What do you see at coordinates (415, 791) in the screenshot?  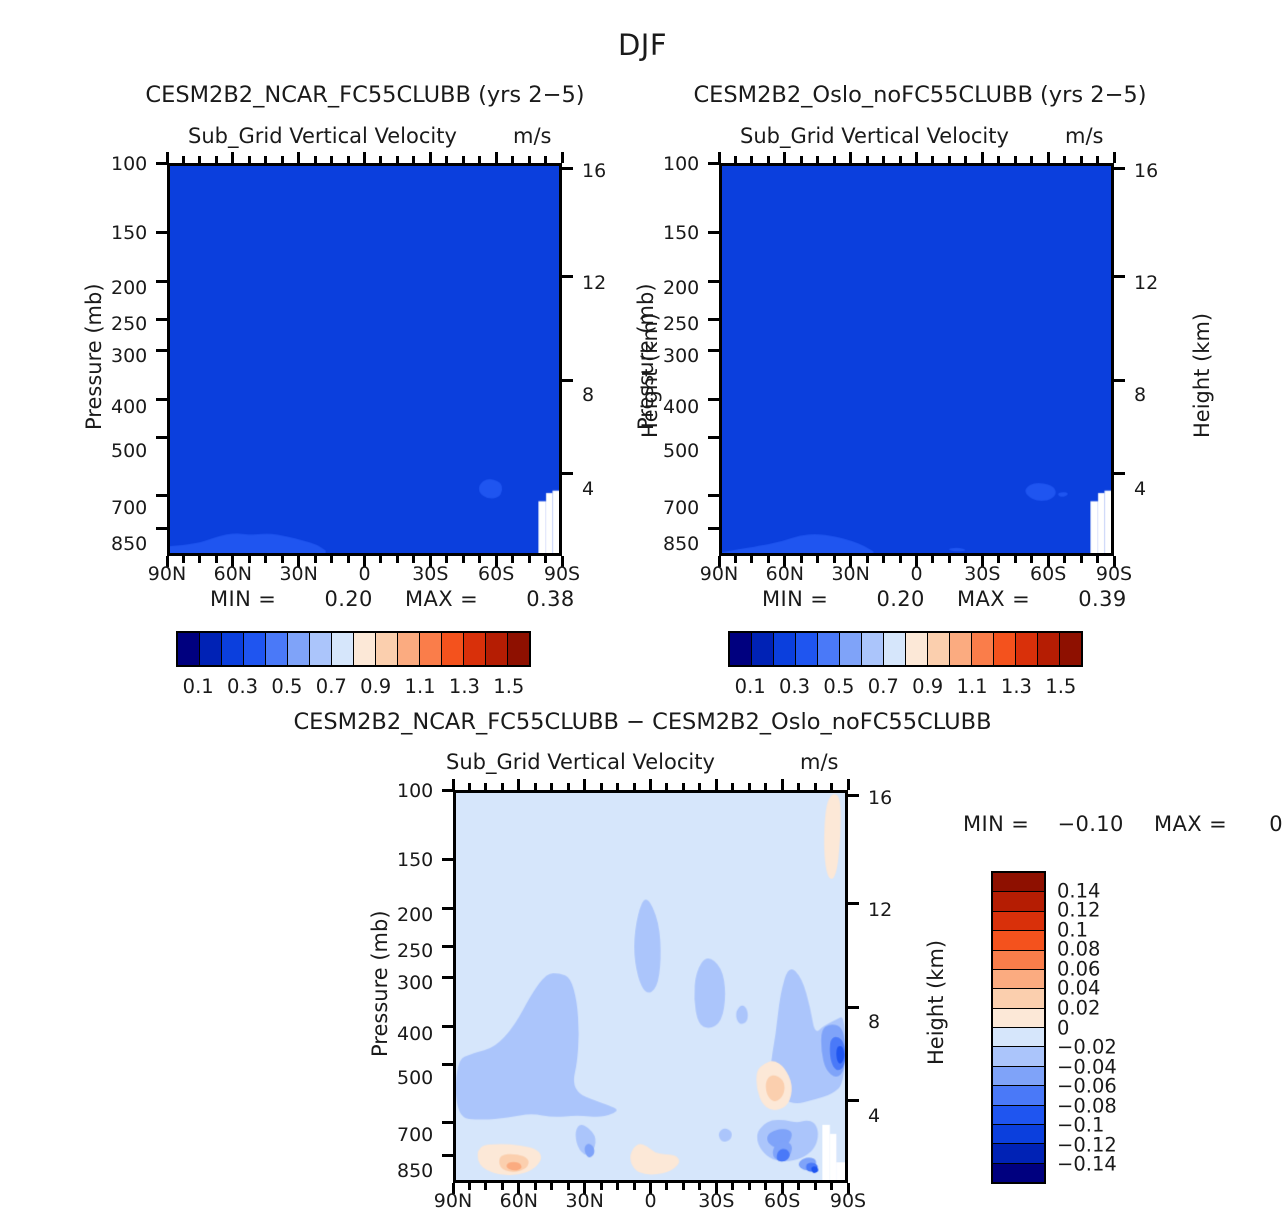 I see `ytick-pressure-100-bottom: 100` at bounding box center [415, 791].